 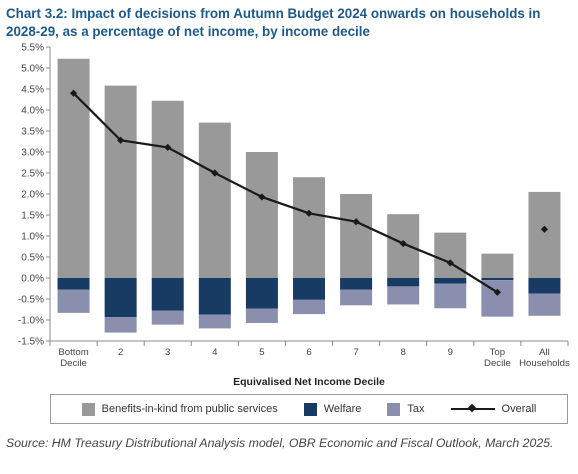 What do you see at coordinates (32, 279) in the screenshot?
I see `y-tick-label: 0.0%` at bounding box center [32, 279].